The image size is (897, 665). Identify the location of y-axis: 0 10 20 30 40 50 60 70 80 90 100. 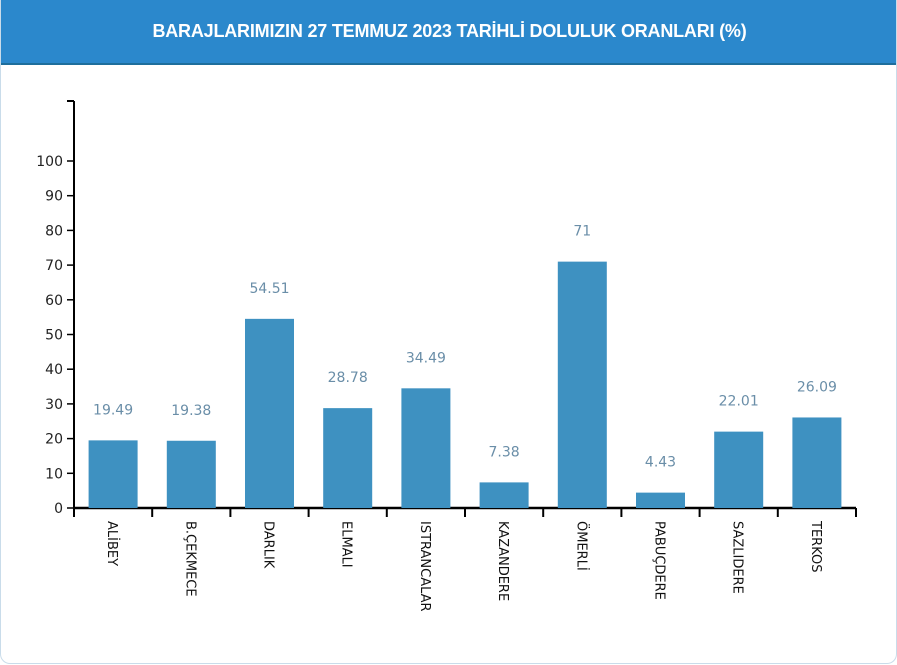
(55, 308).